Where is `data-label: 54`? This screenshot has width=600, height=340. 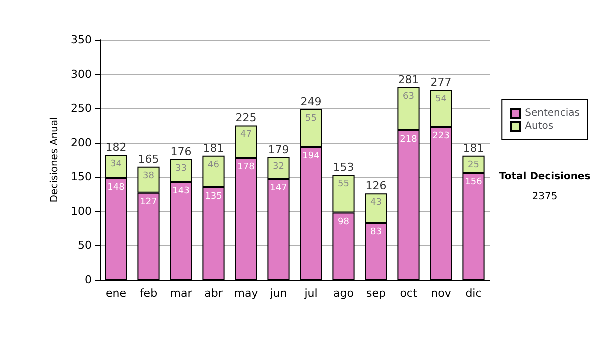 data-label: 54 is located at coordinates (442, 99).